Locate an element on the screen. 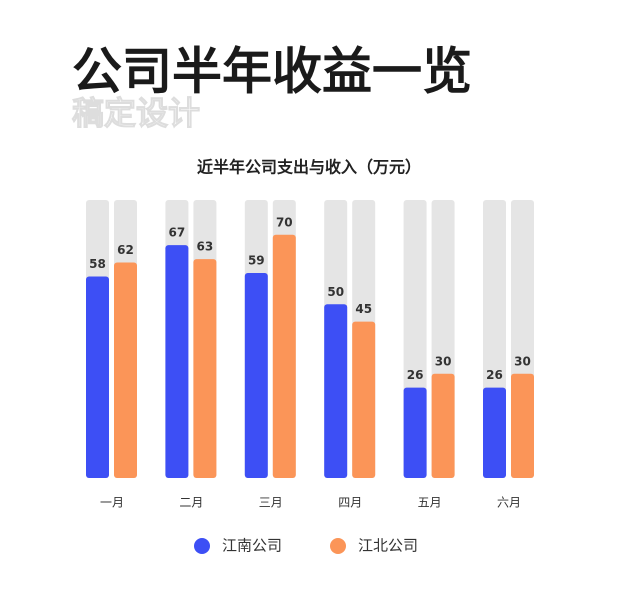  page-title: 公司半年收益一览 is located at coordinates (272, 72).